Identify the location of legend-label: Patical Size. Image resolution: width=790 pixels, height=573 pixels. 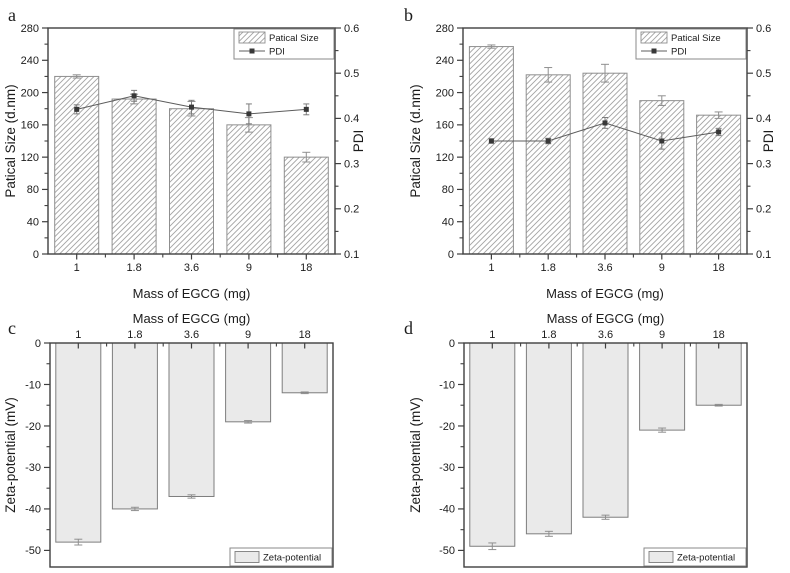
(696, 38).